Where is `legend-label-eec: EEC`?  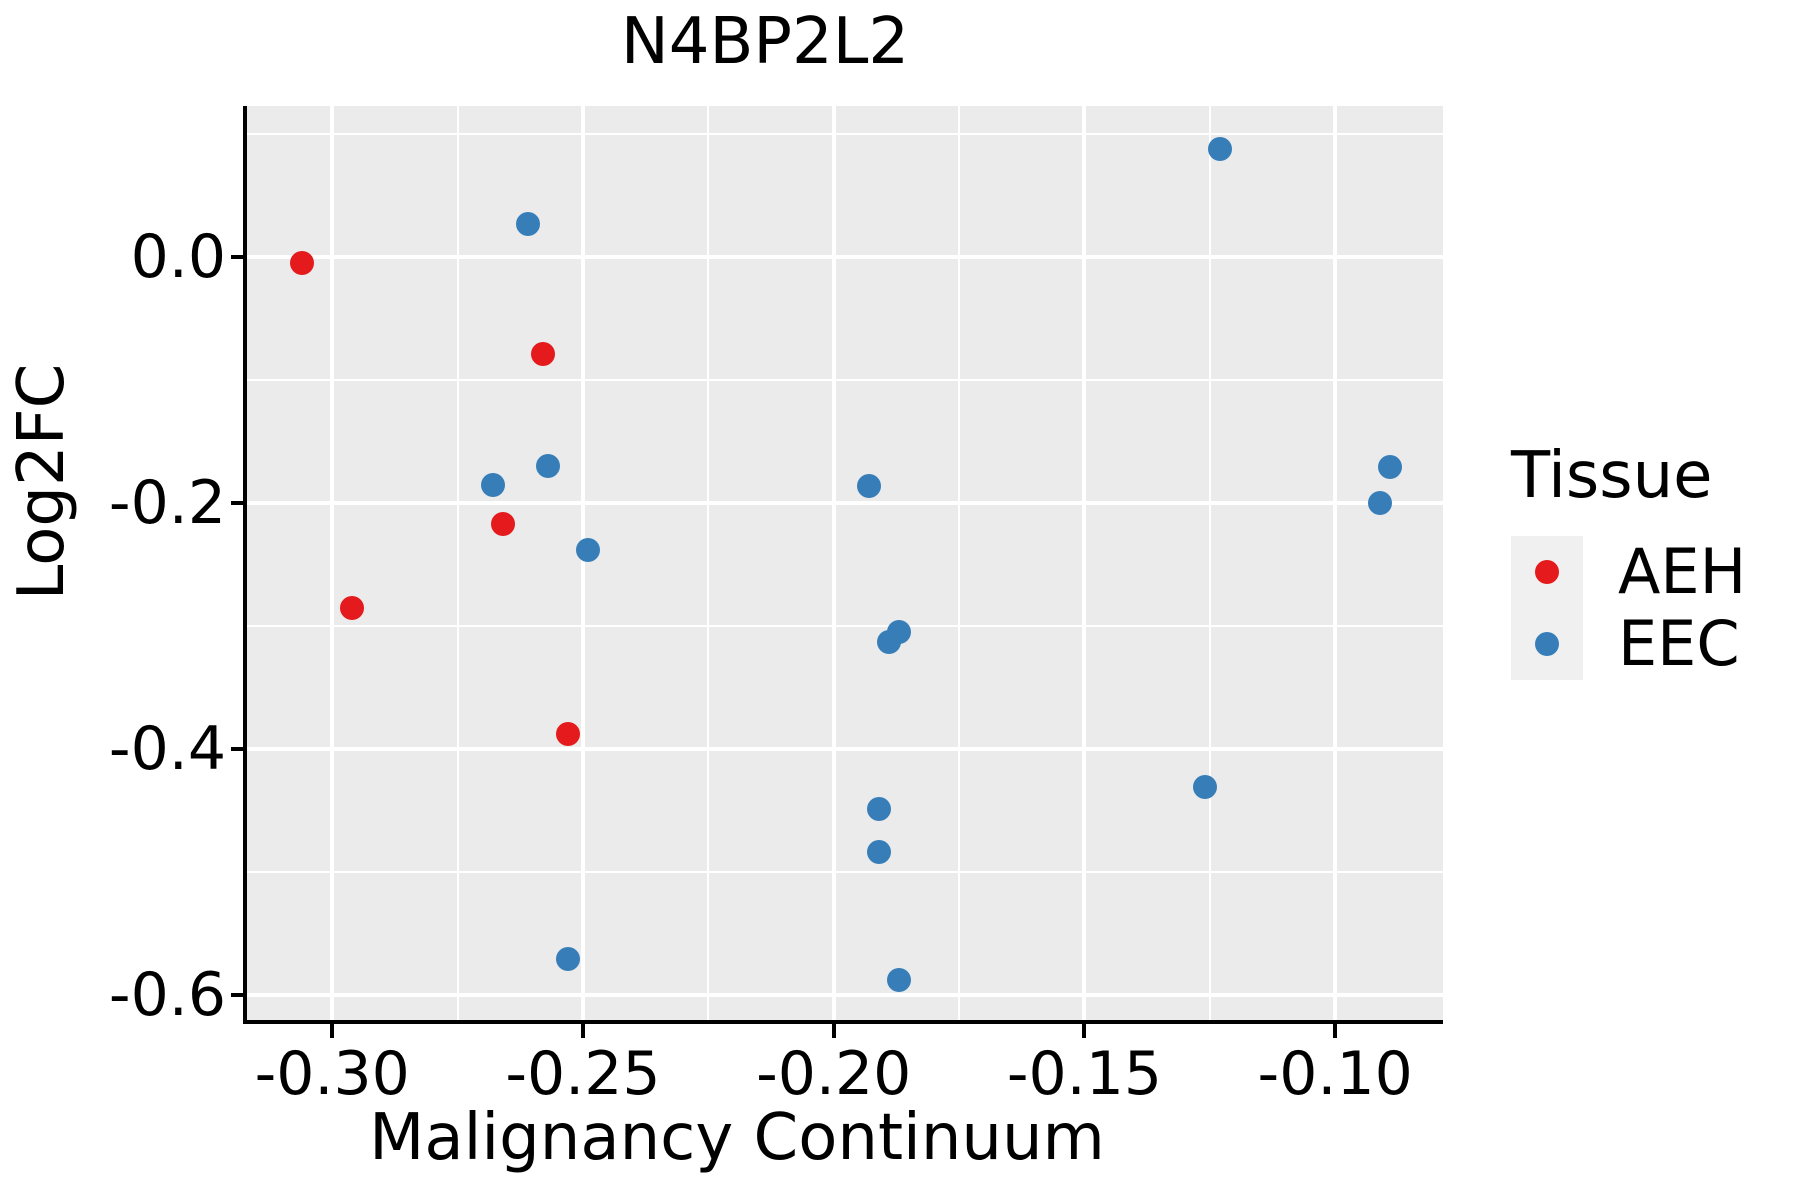 legend-label-eec: EEC is located at coordinates (1679, 643).